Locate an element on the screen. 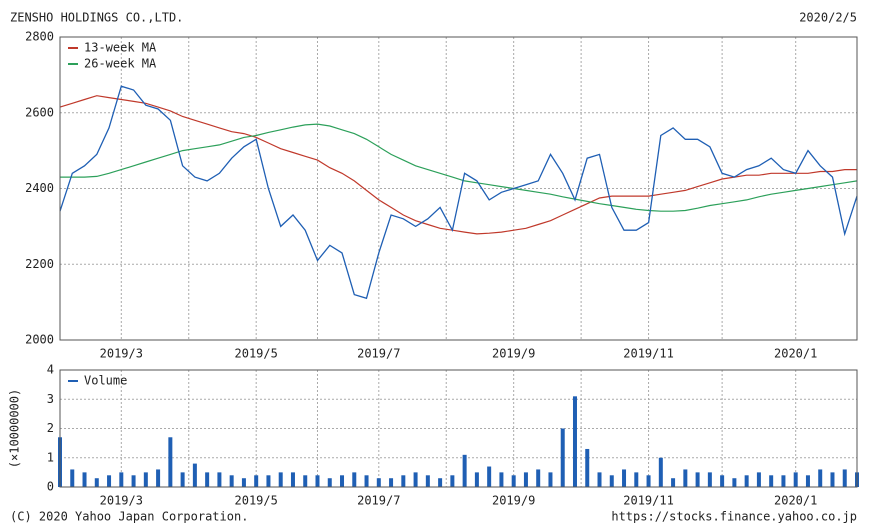  chart-title: ZENSHO HOLDINGS CO.,LTD. is located at coordinates (96, 18).